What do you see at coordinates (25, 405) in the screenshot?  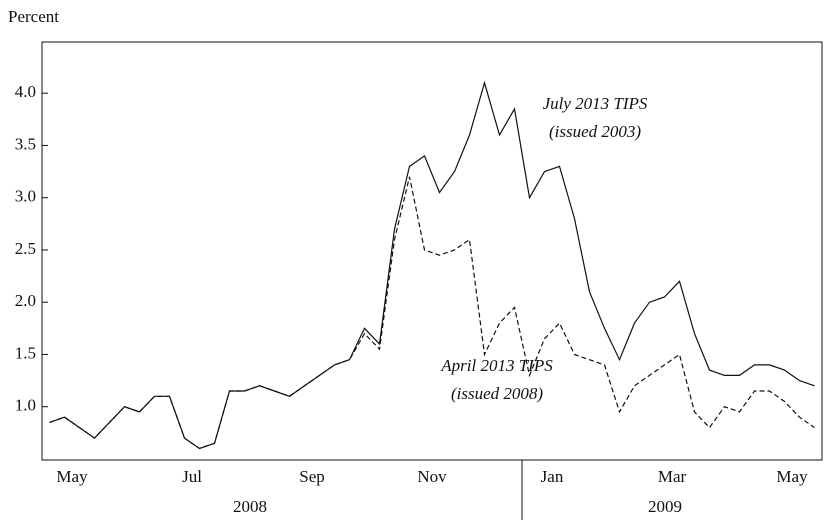 I see `y-tick-label: 1.0` at bounding box center [25, 405].